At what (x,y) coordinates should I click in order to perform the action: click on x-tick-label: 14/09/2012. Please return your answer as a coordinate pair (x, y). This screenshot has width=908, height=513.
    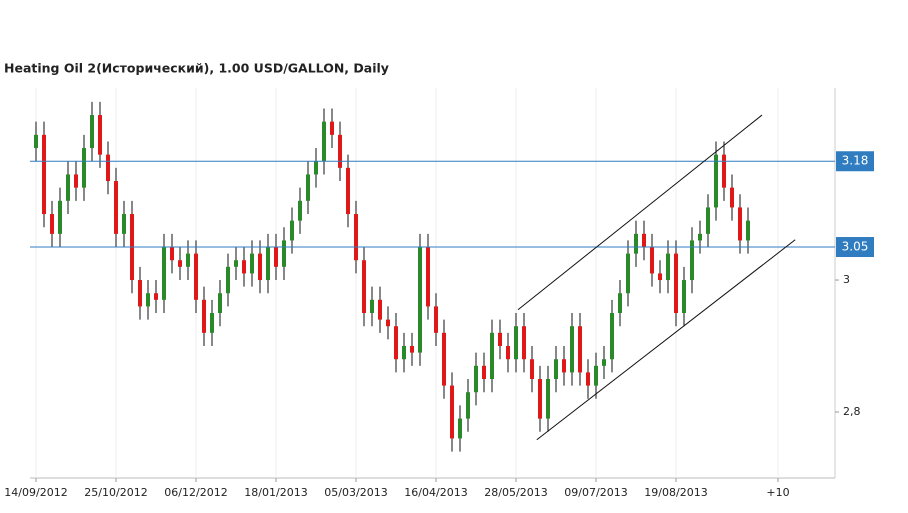
    Looking at the image, I should click on (35, 492).